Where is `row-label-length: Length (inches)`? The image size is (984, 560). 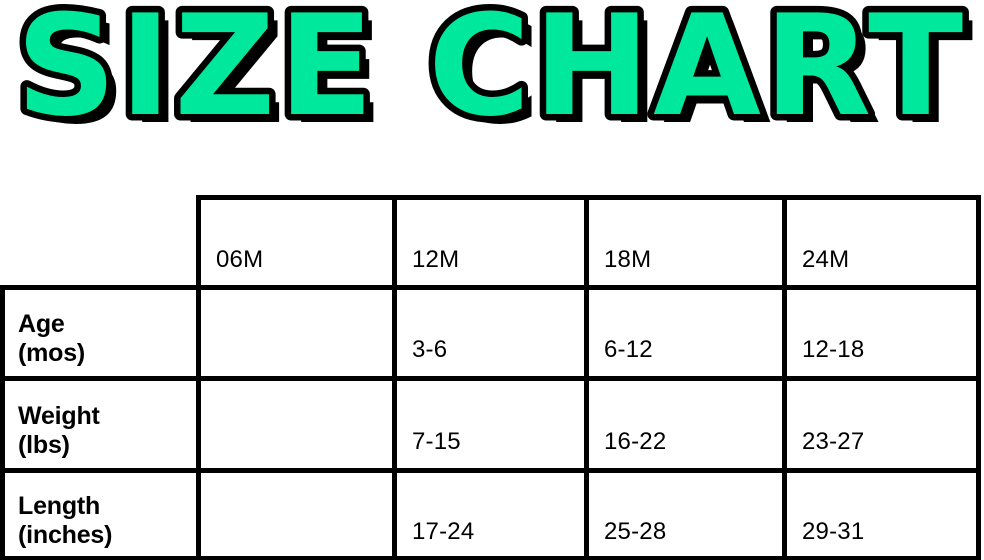 row-label-length: Length (inches) is located at coordinates (203, 521).